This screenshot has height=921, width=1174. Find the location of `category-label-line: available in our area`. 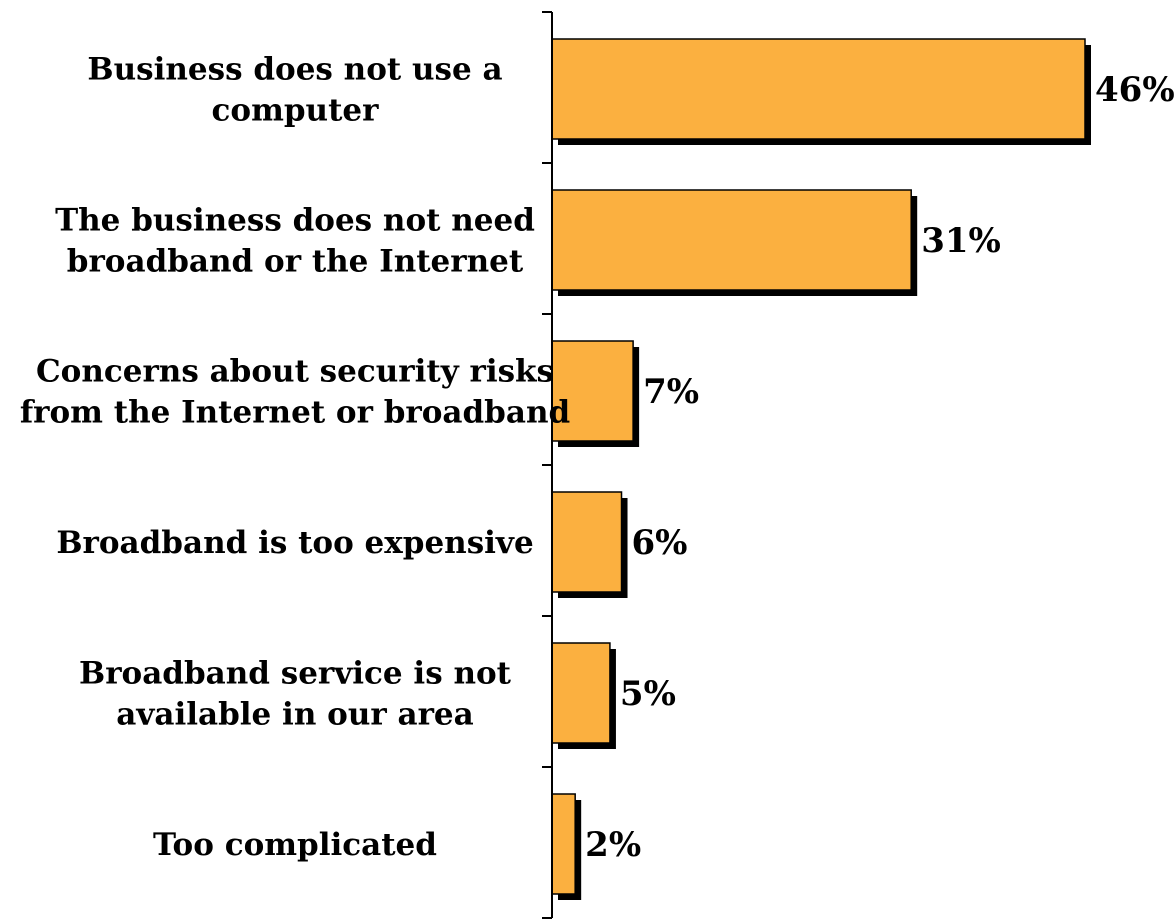

category-label-line: available in our area is located at coordinates (294, 715).